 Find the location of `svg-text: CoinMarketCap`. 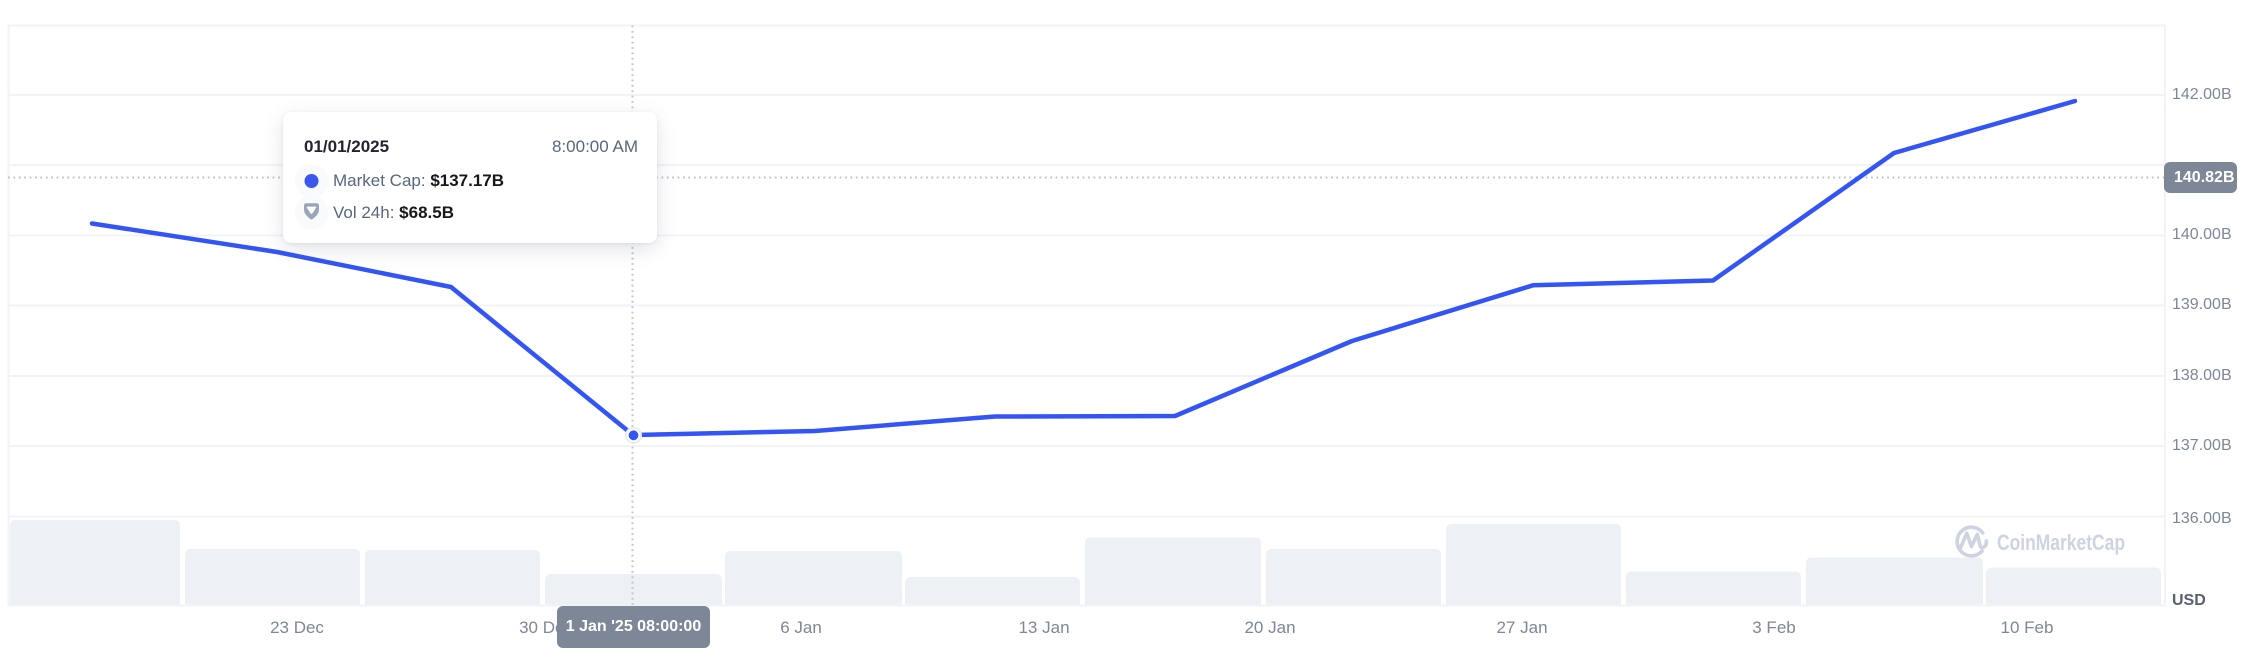

svg-text: CoinMarketCap is located at coordinates (2061, 542).